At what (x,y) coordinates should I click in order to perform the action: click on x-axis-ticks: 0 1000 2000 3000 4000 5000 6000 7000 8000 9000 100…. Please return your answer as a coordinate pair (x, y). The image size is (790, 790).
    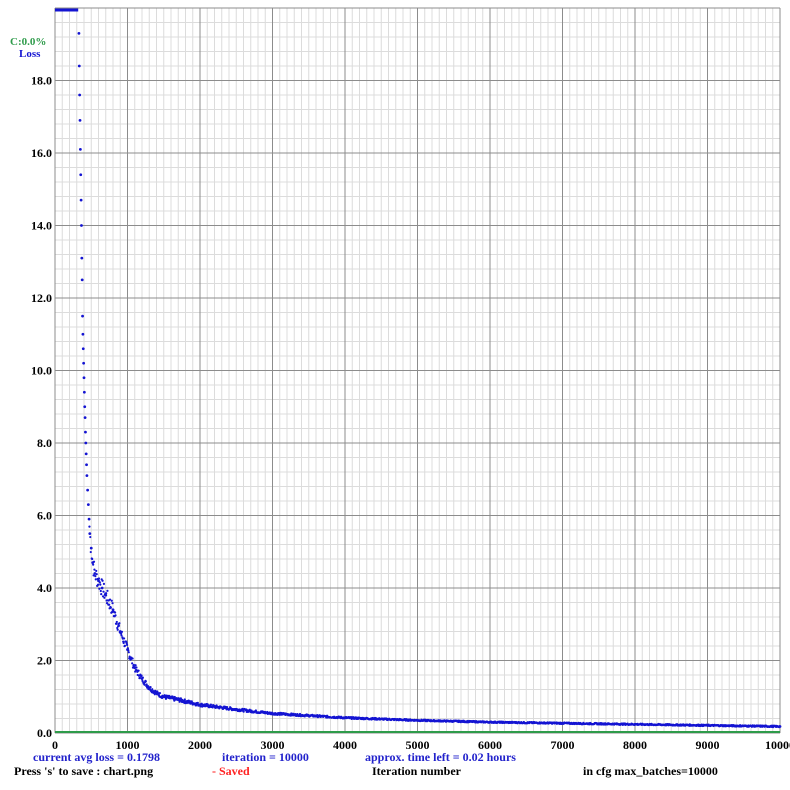
    Looking at the image, I should click on (421, 745).